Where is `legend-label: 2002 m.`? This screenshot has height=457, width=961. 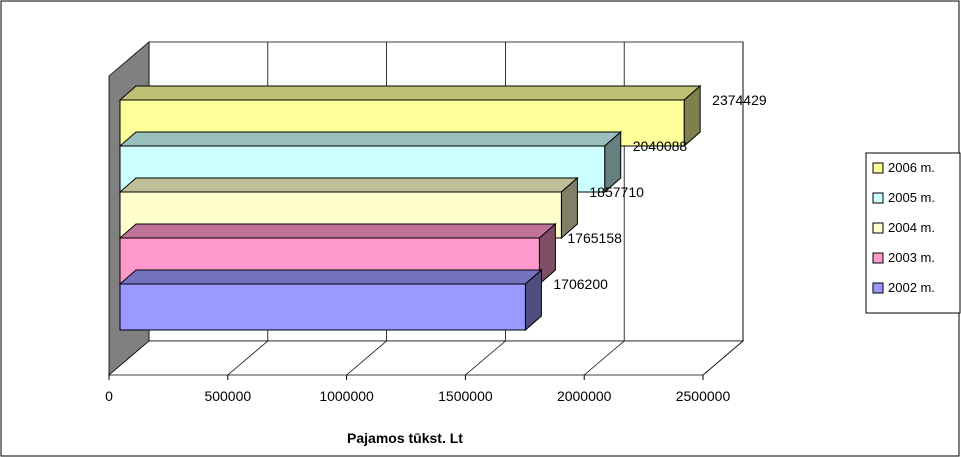 legend-label: 2002 m. is located at coordinates (911, 287).